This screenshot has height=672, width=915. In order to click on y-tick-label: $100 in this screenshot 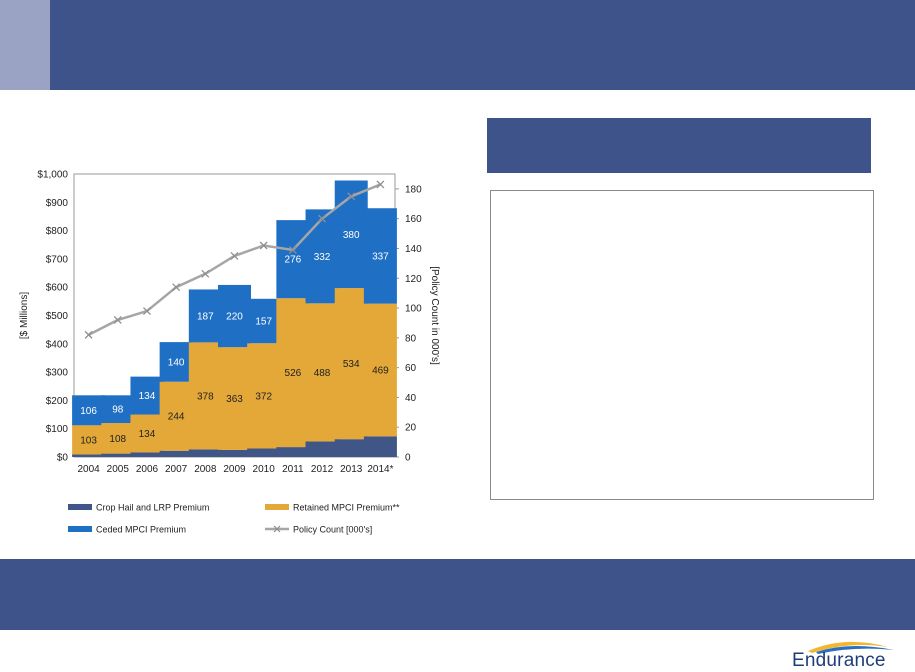, I will do `click(57, 429)`.